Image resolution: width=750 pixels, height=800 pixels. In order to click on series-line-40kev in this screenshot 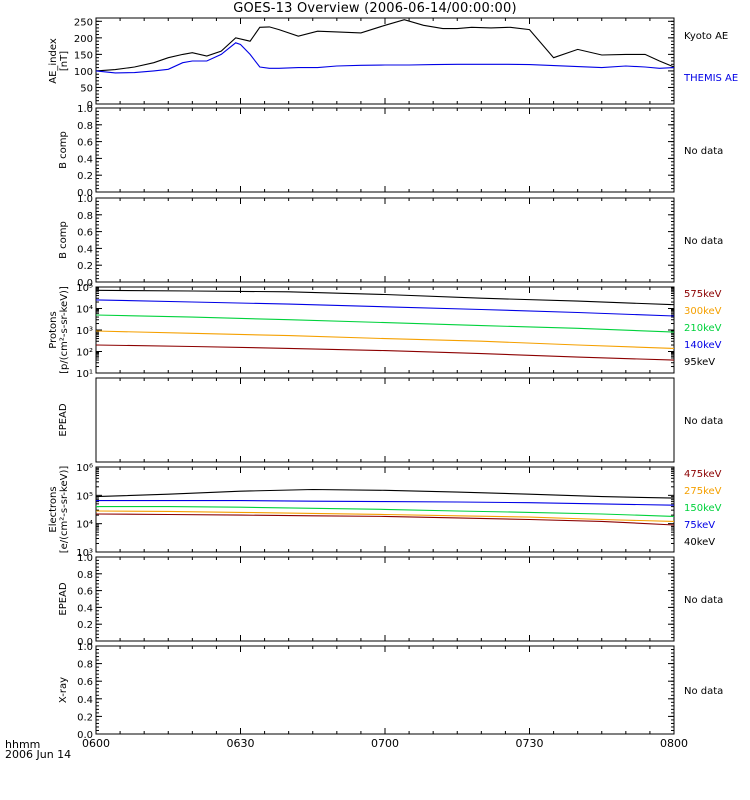, I will do `click(385, 493)`.